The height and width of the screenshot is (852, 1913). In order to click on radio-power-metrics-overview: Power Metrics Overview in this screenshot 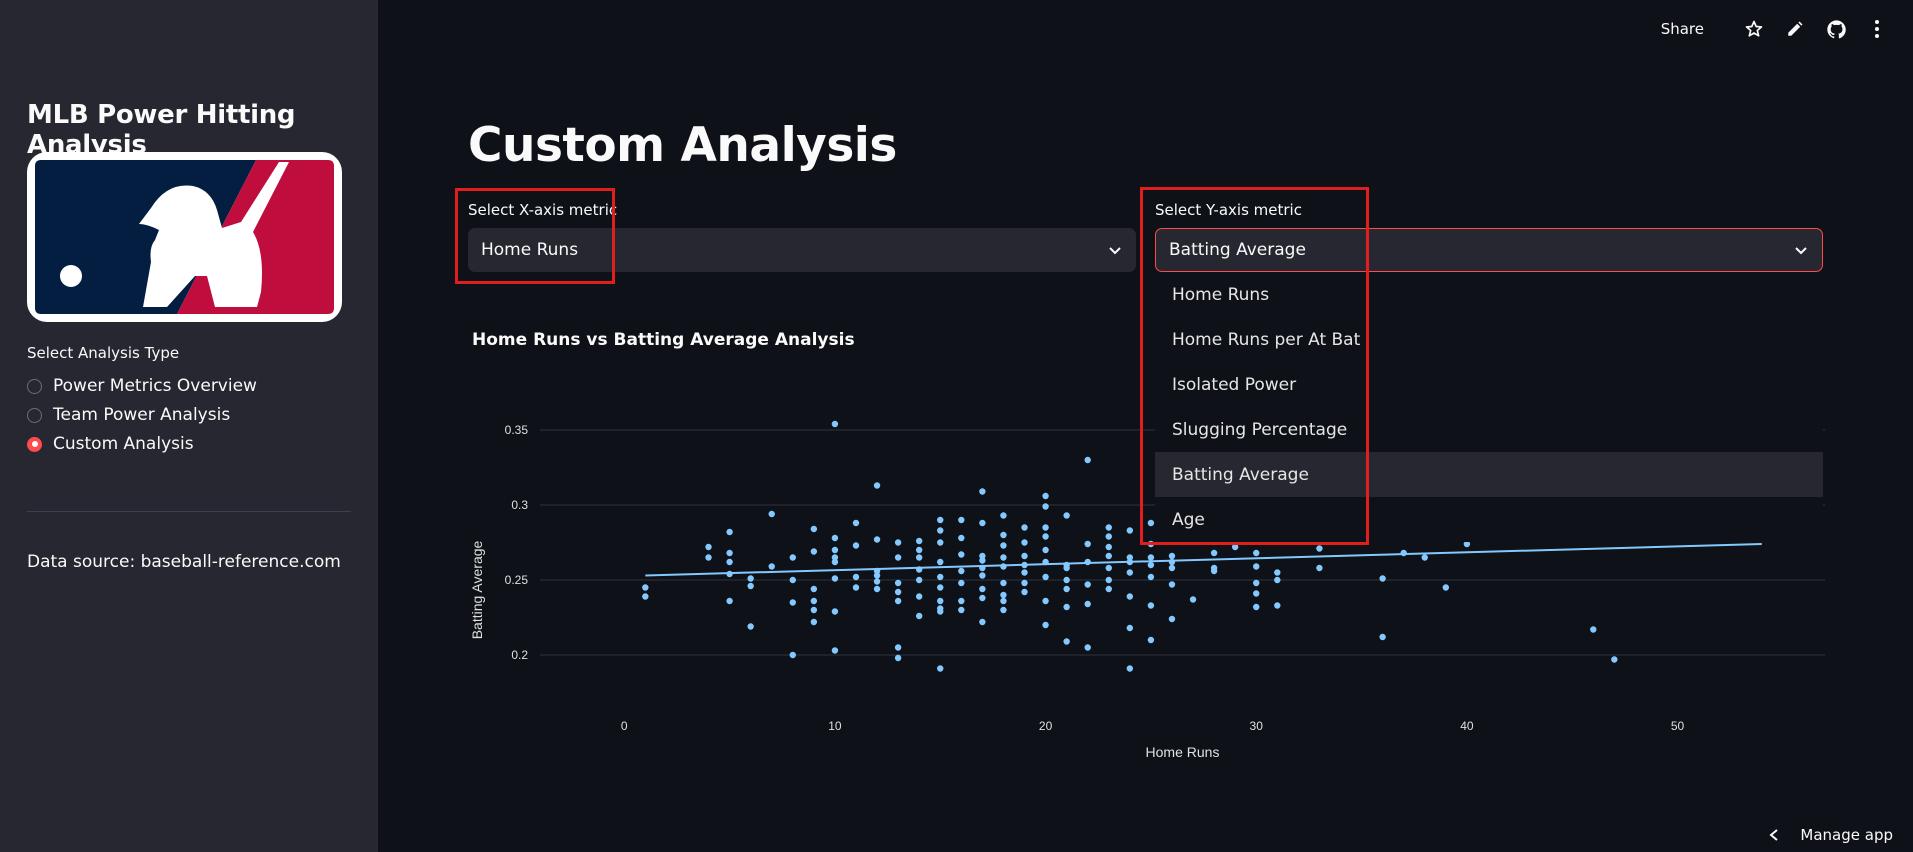, I will do `click(142, 386)`.